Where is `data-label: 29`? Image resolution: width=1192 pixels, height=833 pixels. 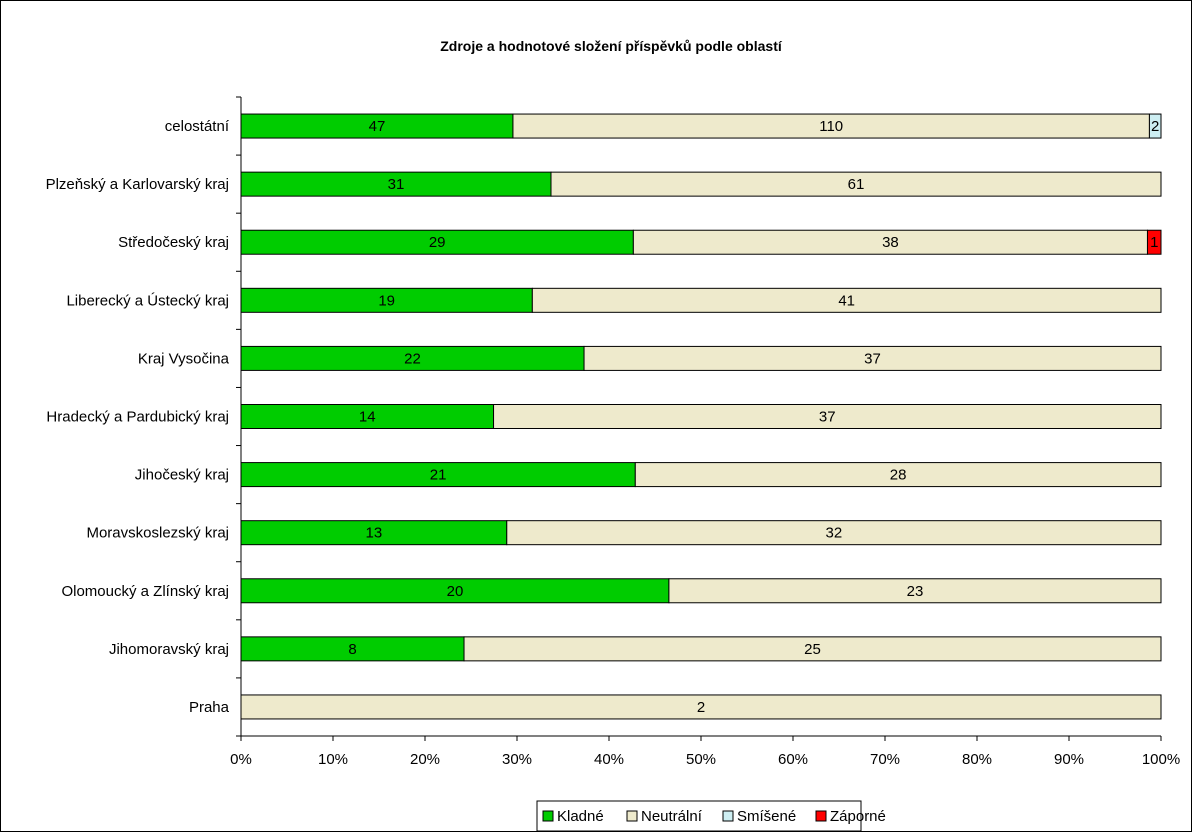
data-label: 29 is located at coordinates (437, 242).